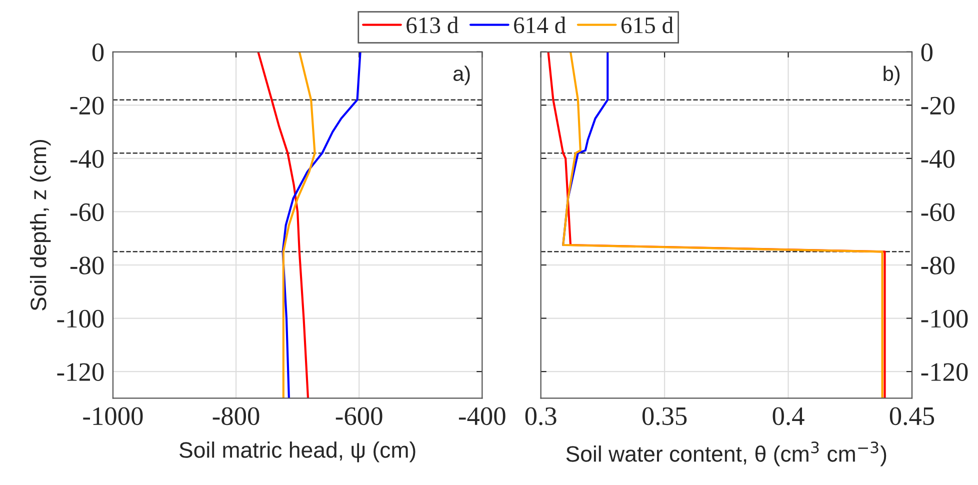 The height and width of the screenshot is (485, 978). What do you see at coordinates (664, 416) in the screenshot?
I see `x-tick-label: 0.35` at bounding box center [664, 416].